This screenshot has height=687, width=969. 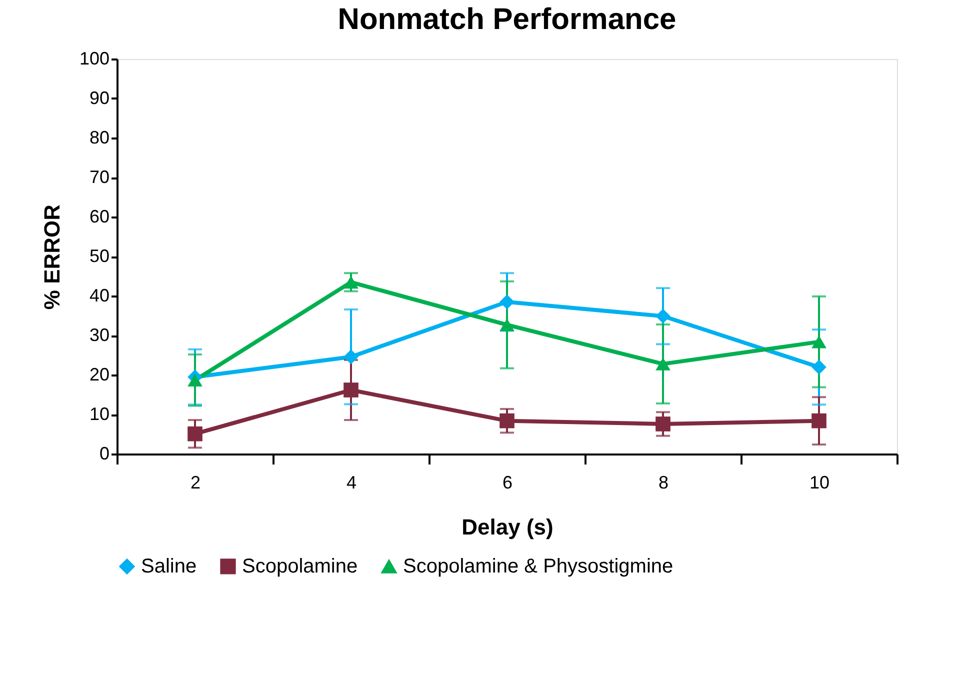 I want to click on y-tick-label: 20, so click(x=99, y=374).